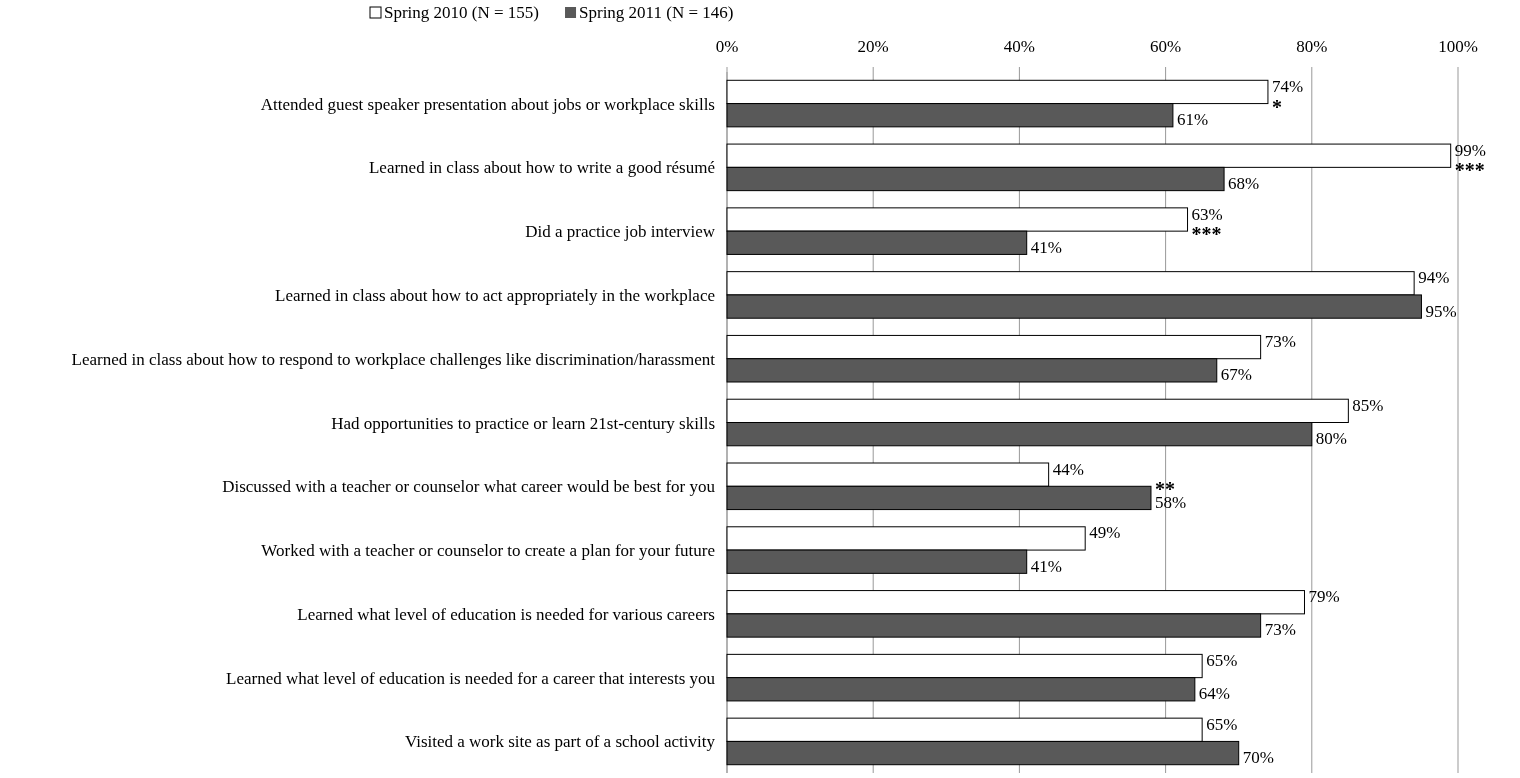 The width and height of the screenshot is (1520, 778). Describe the element at coordinates (1434, 278) in the screenshot. I see `data-label: 94%` at that location.